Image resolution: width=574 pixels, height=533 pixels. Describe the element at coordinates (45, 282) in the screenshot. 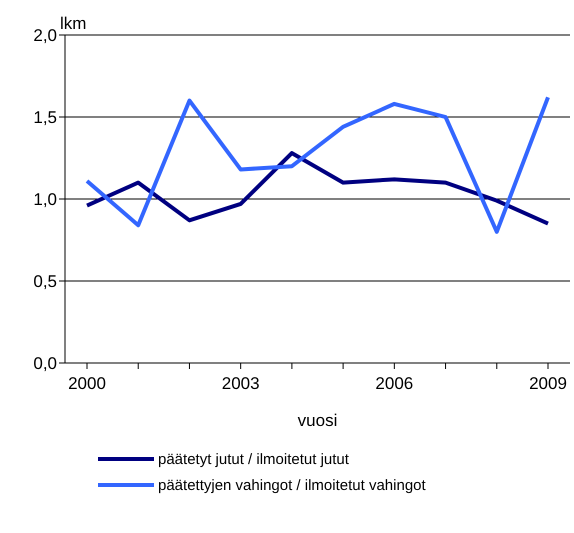

I see `y-tick-label: 0,5` at that location.